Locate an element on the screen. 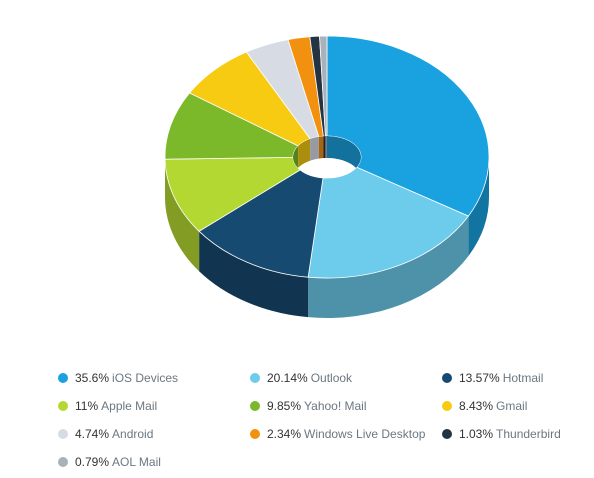 This screenshot has width=594, height=478. legend-percent: 9.85% is located at coordinates (284, 406).